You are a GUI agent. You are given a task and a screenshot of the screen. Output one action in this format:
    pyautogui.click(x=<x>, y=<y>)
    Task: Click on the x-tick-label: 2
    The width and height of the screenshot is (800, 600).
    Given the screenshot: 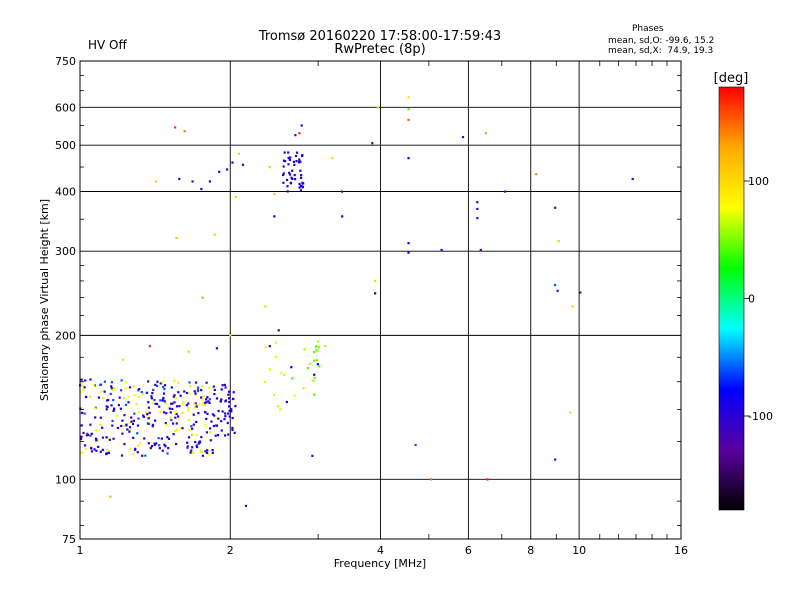 What is the action you would take?
    pyautogui.click(x=230, y=550)
    